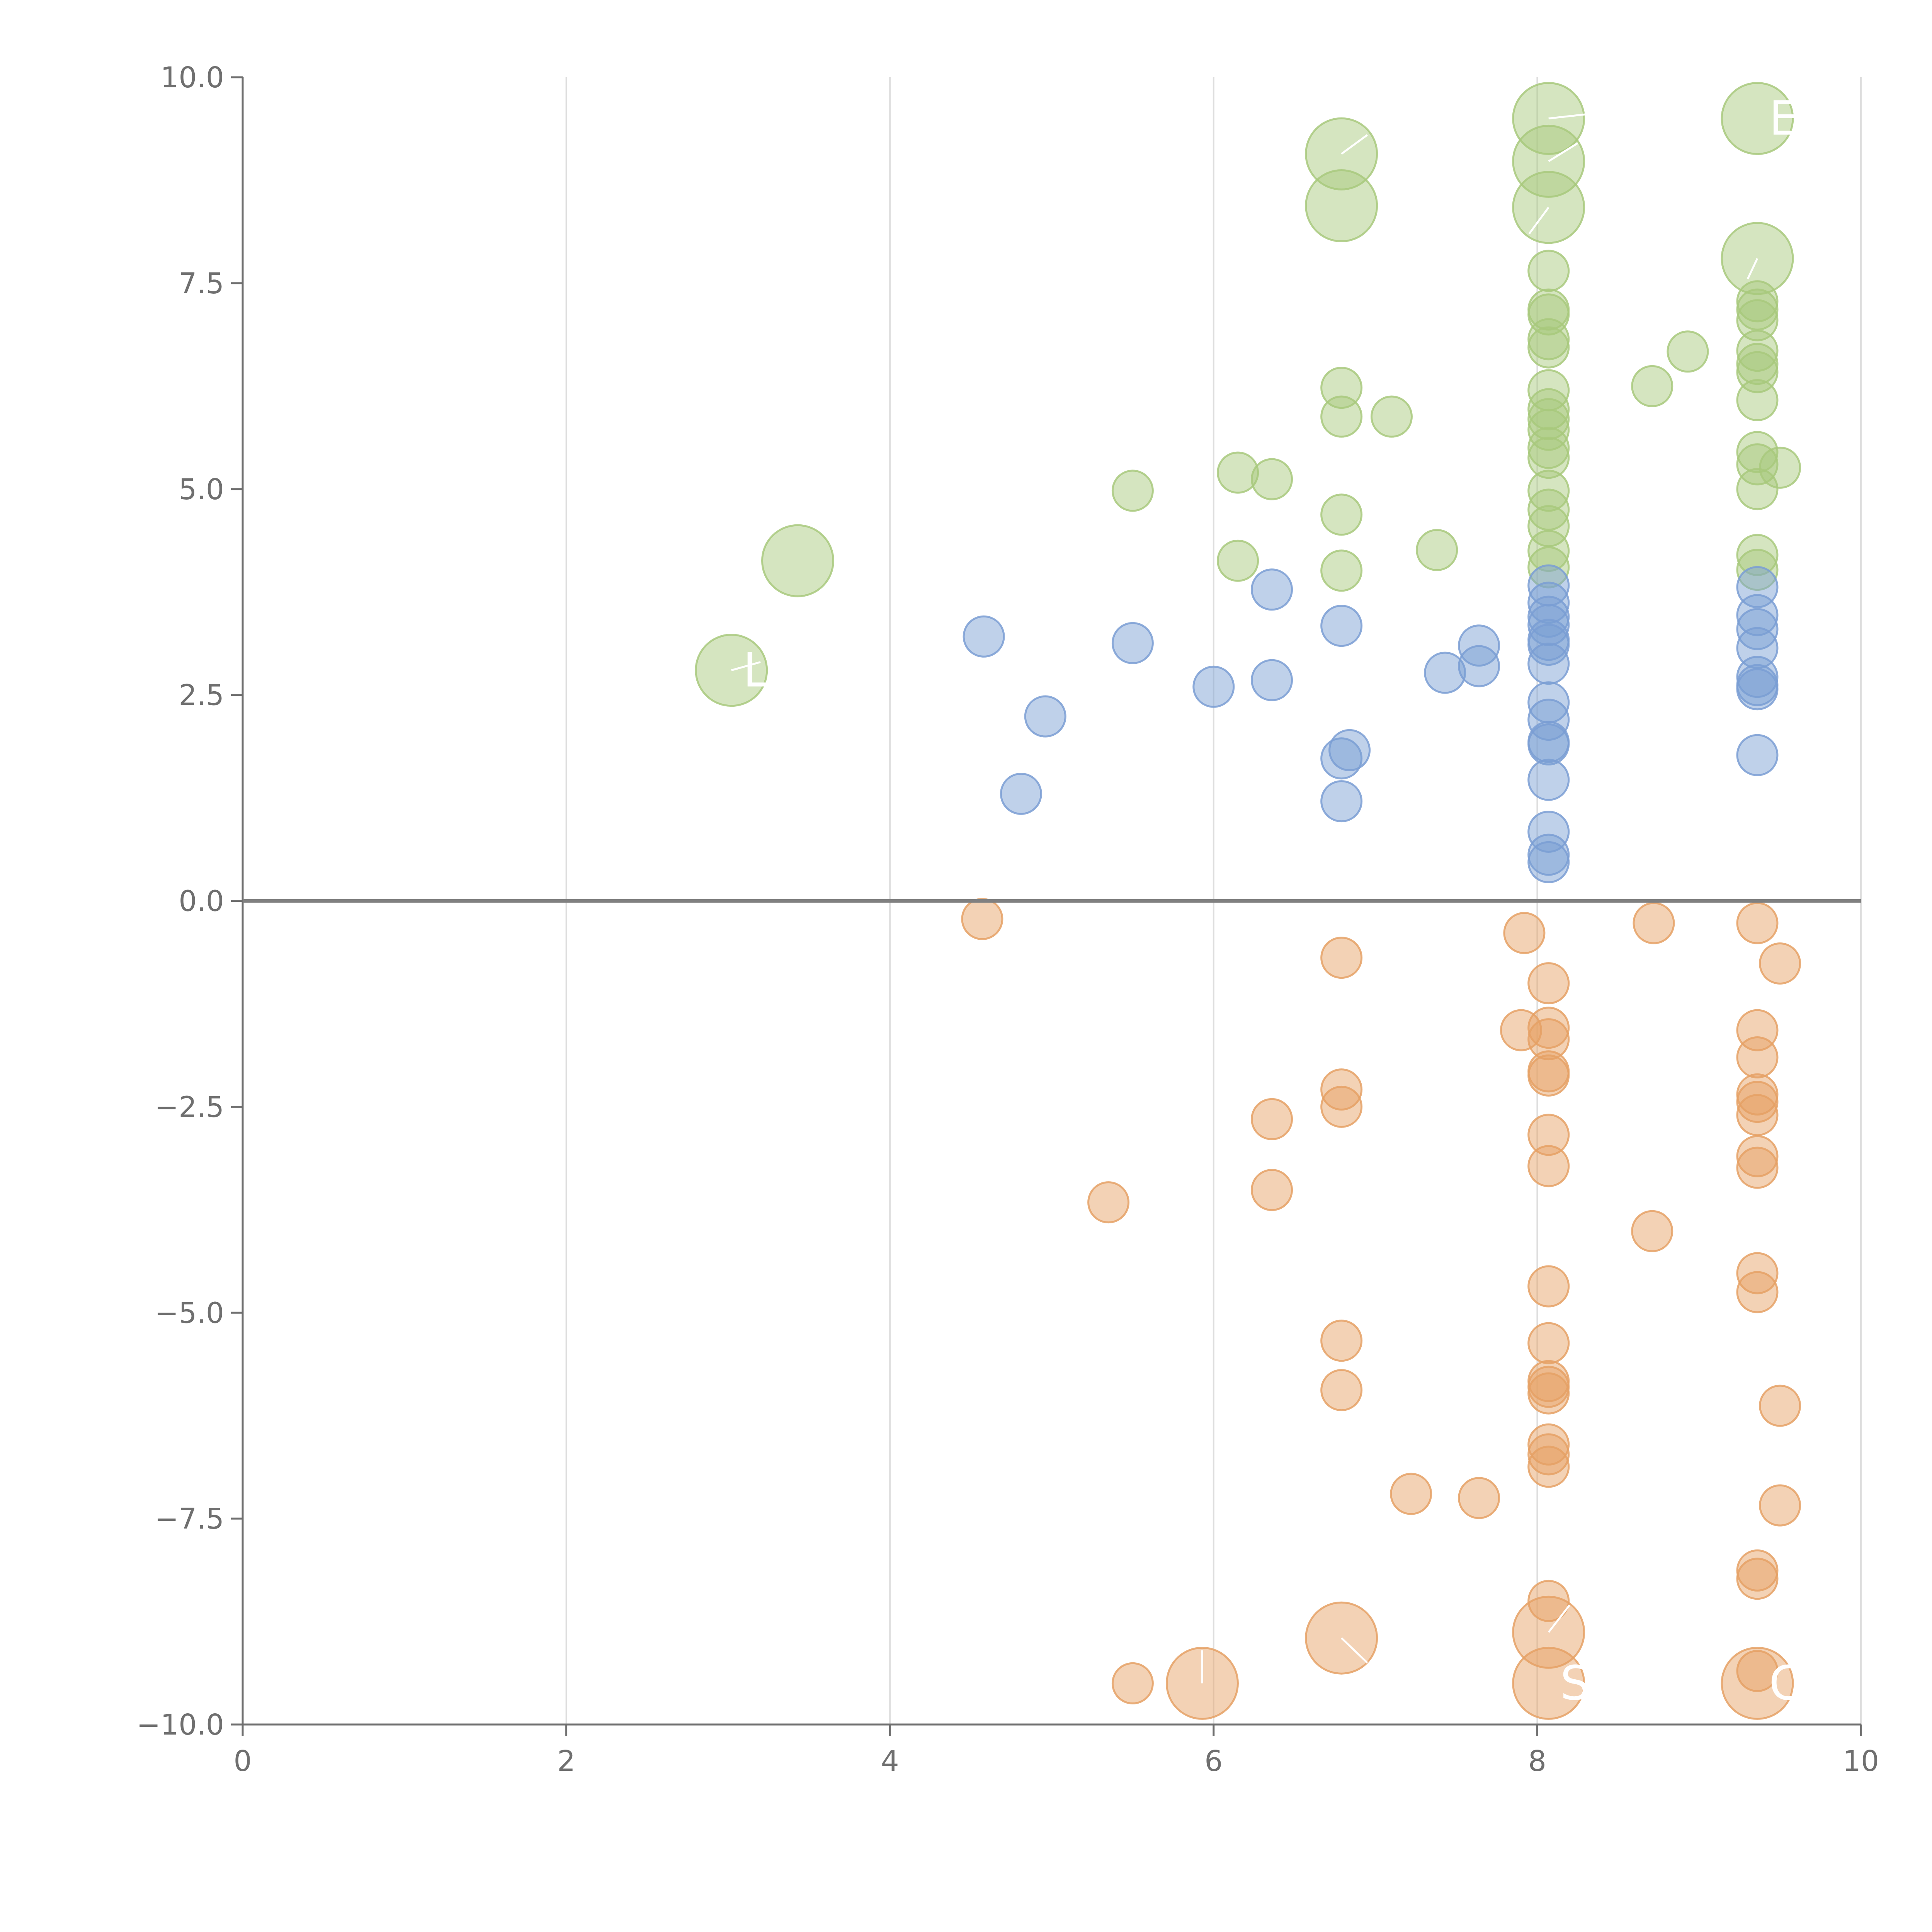  Describe the element at coordinates (243, 1761) in the screenshot. I see `x-tick-label: 0` at that location.